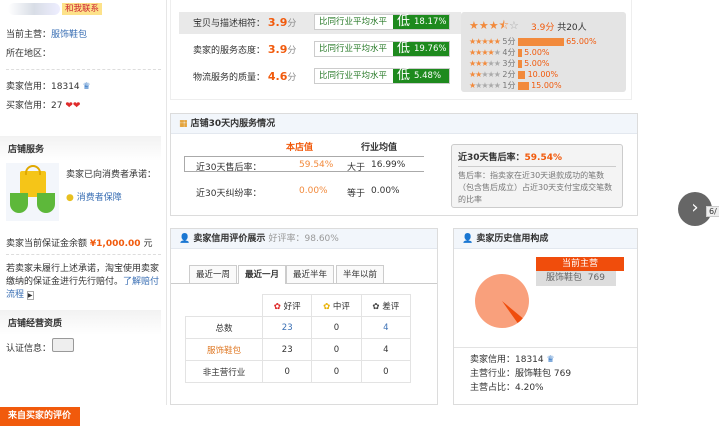  What do you see at coordinates (229, 51) in the screenshot?
I see `rating-label: 卖家的服务态度：` at bounding box center [229, 51].